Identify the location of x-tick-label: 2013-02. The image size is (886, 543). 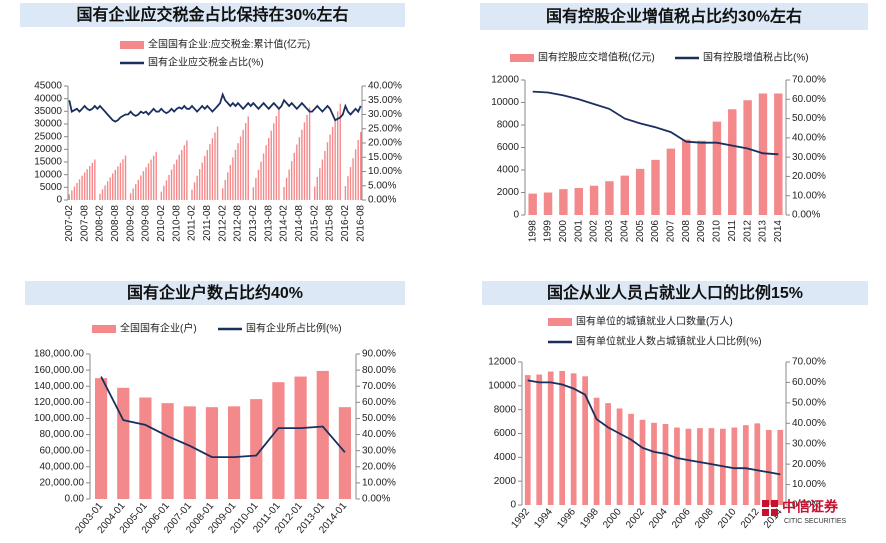
(253, 223).